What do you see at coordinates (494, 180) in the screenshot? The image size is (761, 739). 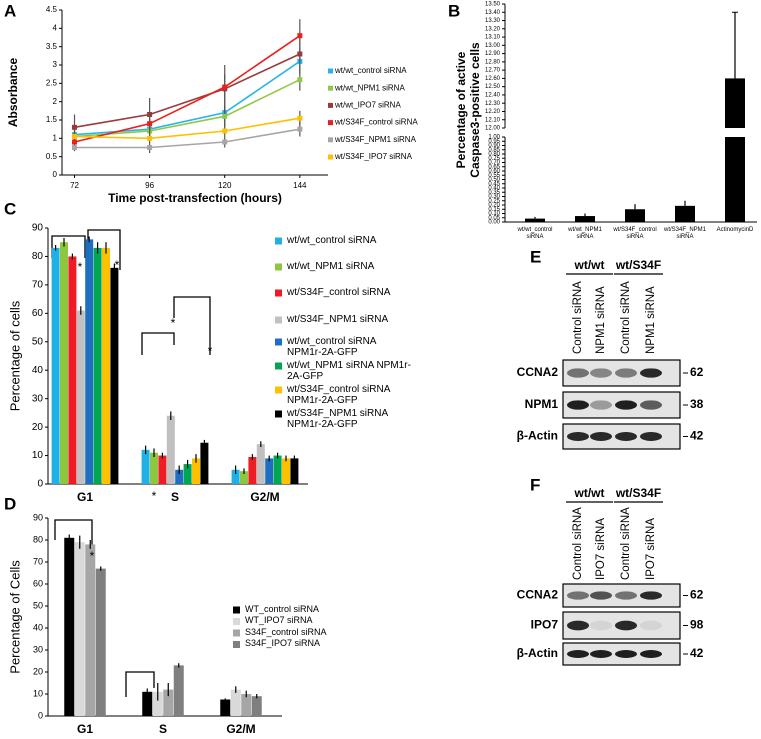 I see `y-tick-label: 0.50` at bounding box center [494, 180].